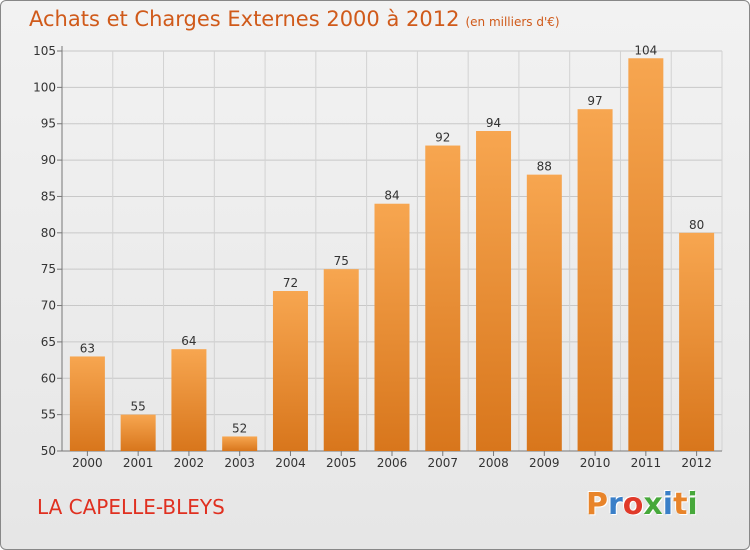 The width and height of the screenshot is (750, 550). What do you see at coordinates (680, 504) in the screenshot?
I see `logo-letter: t` at bounding box center [680, 504].